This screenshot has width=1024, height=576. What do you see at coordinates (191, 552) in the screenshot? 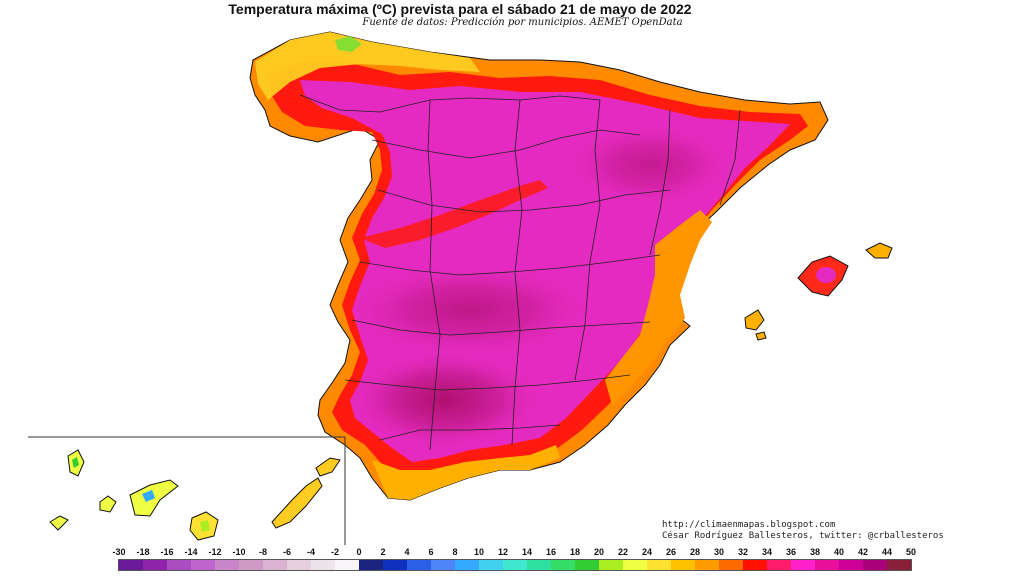
I see `legend-tick-label: -14` at bounding box center [191, 552].